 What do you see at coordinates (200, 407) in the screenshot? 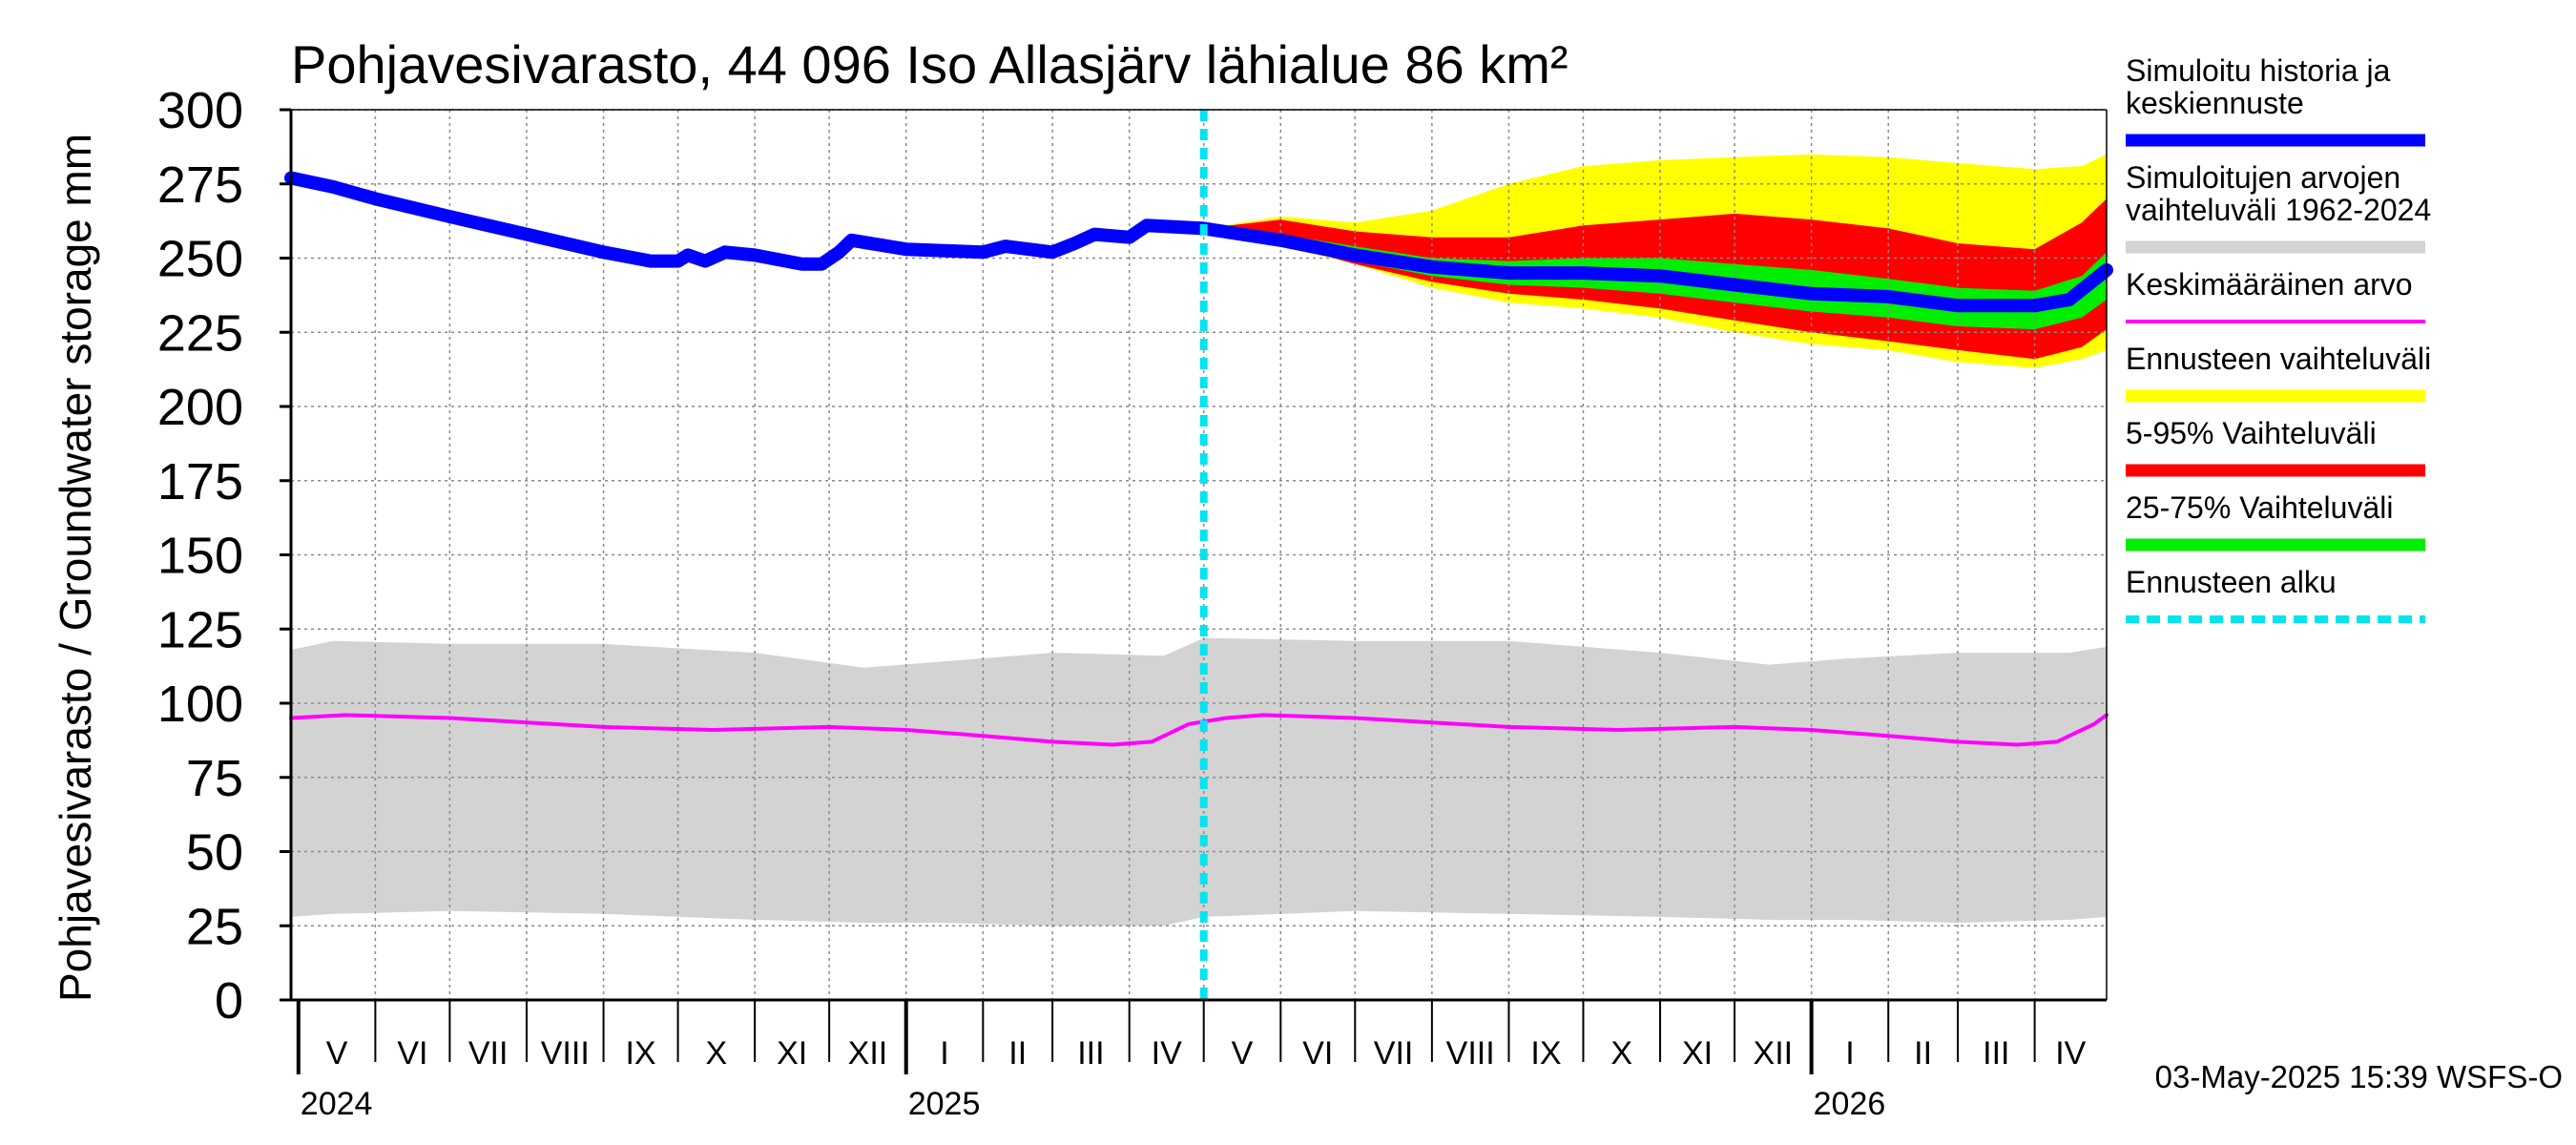
I see `y-tick-label: 200` at bounding box center [200, 407].